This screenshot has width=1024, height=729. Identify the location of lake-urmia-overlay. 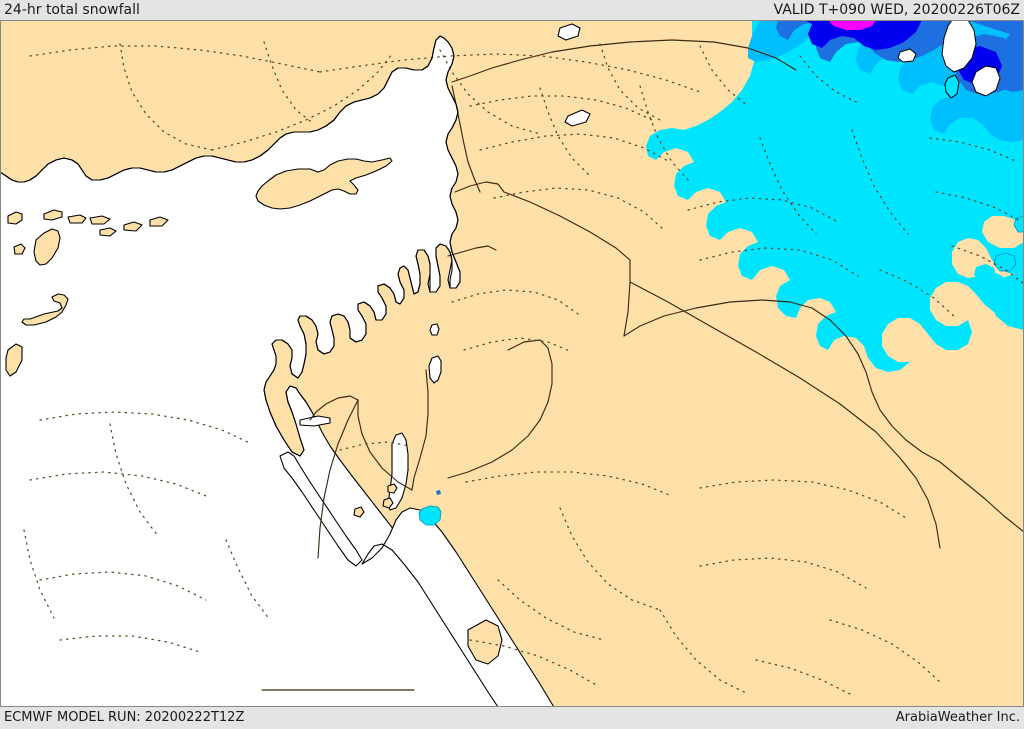
(952, 86).